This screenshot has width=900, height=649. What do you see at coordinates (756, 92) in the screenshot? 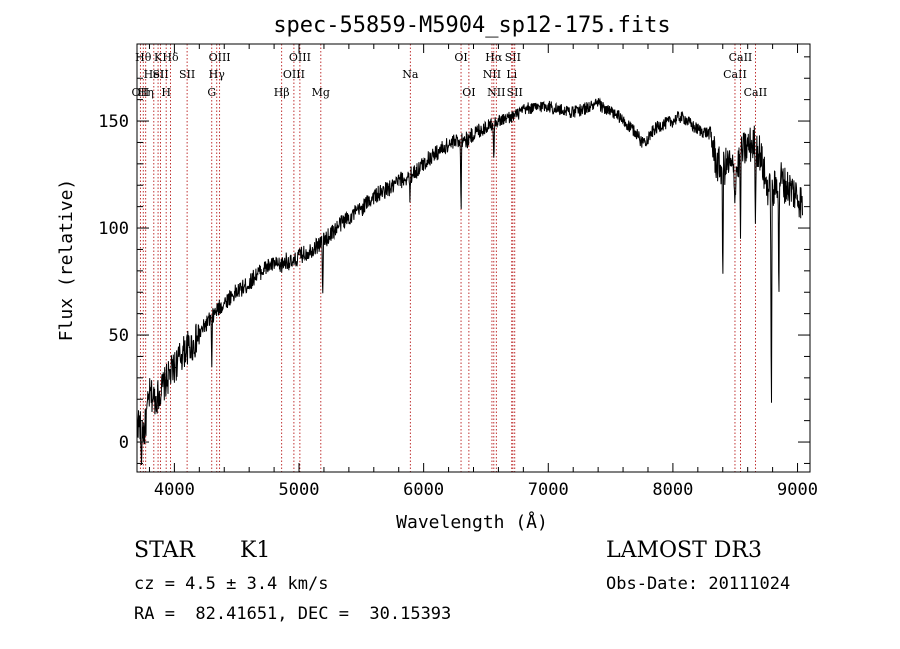
I see `marker-label-27: CaII` at bounding box center [756, 92].